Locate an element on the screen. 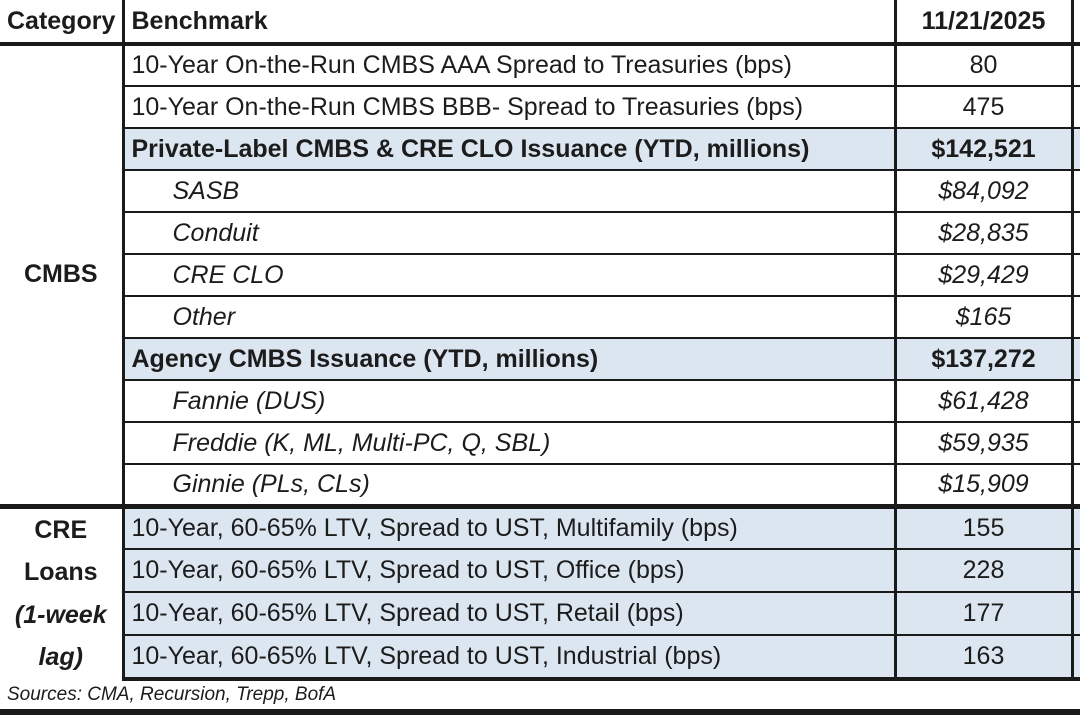 Image resolution: width=1080 pixels, height=715 pixels. table-row: SASB $84,092 is located at coordinates (540, 191).